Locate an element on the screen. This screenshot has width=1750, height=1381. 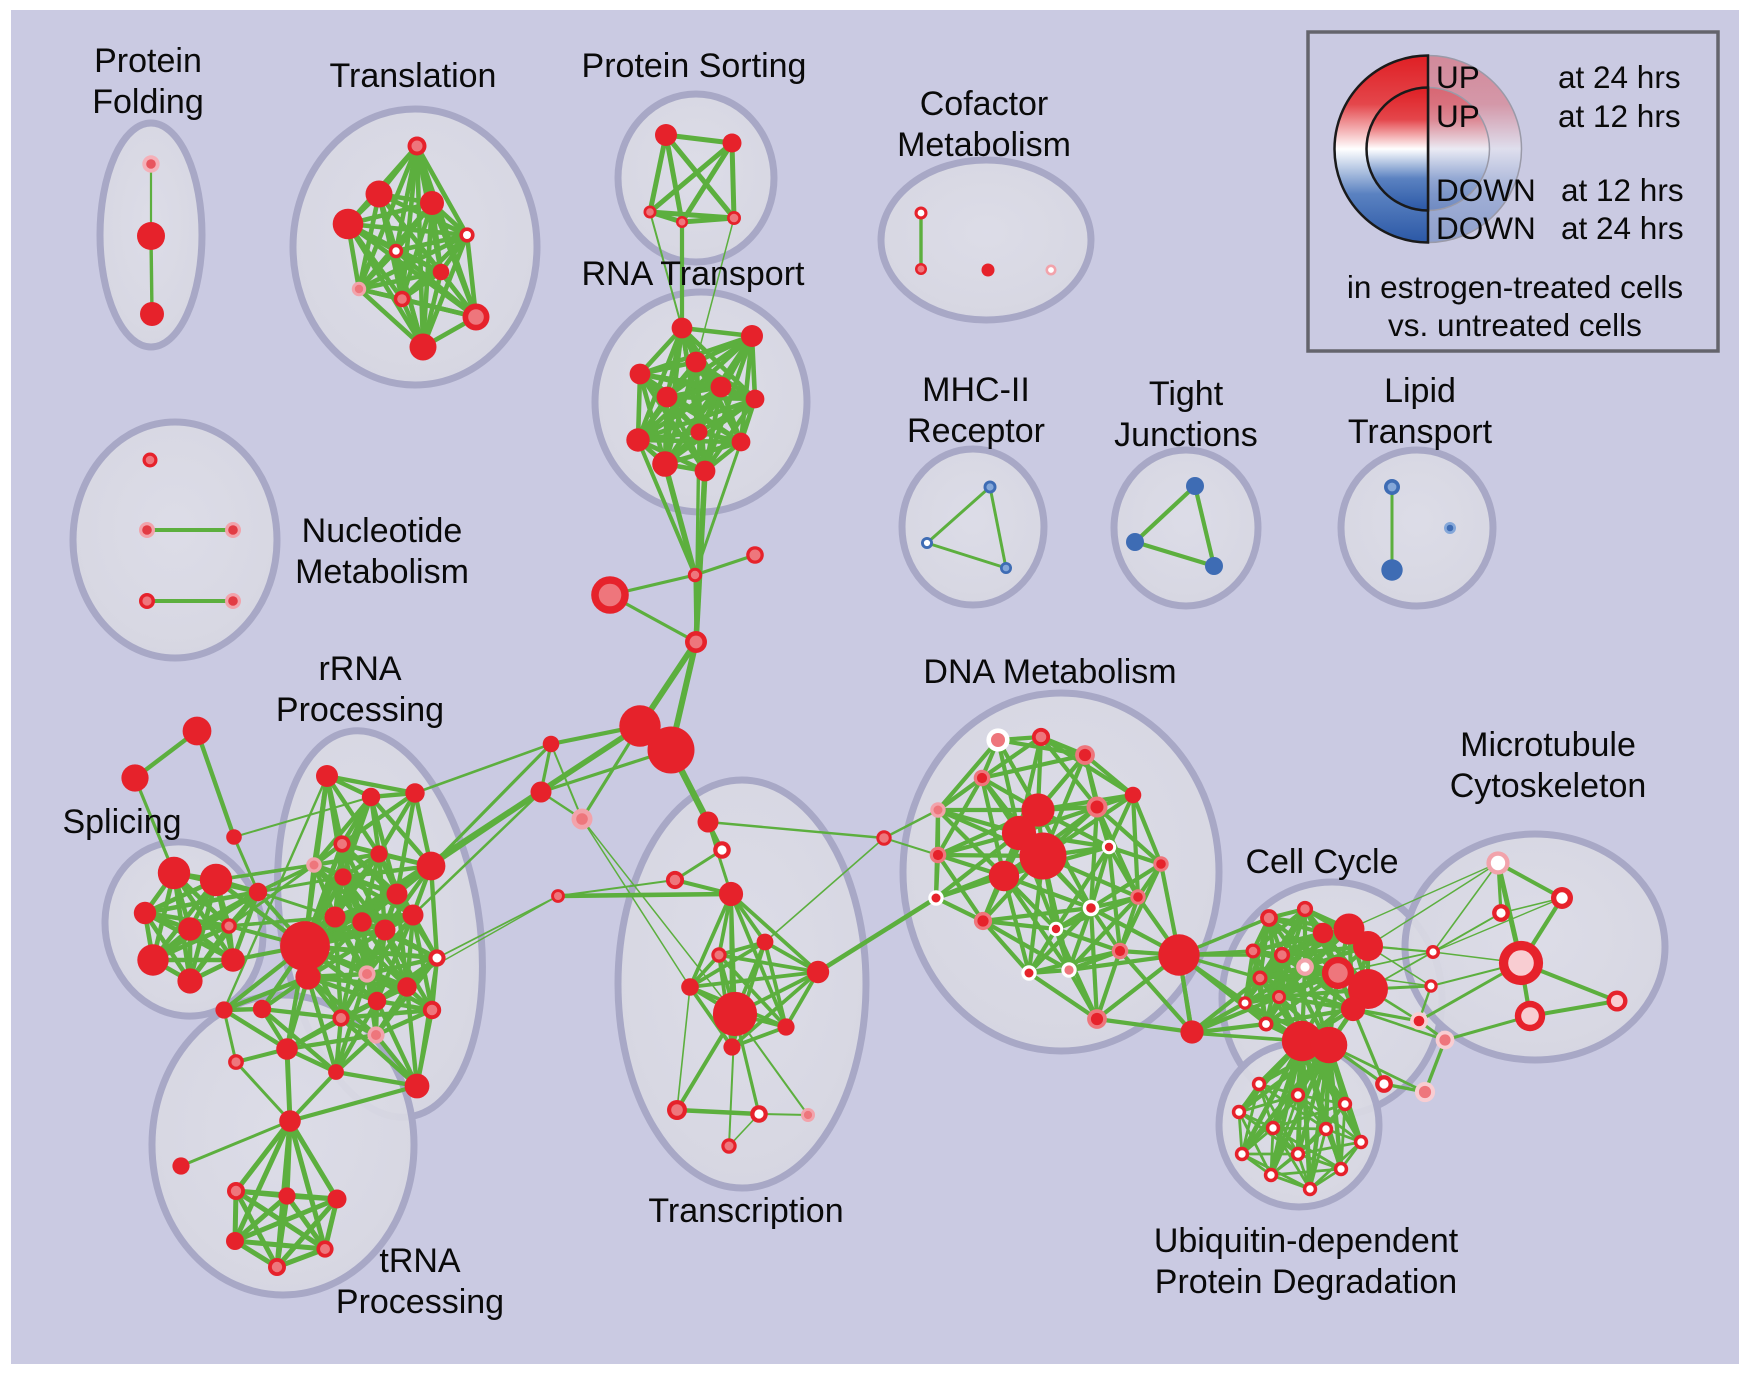
svg-text: tRNA is located at coordinates (420, 1261).